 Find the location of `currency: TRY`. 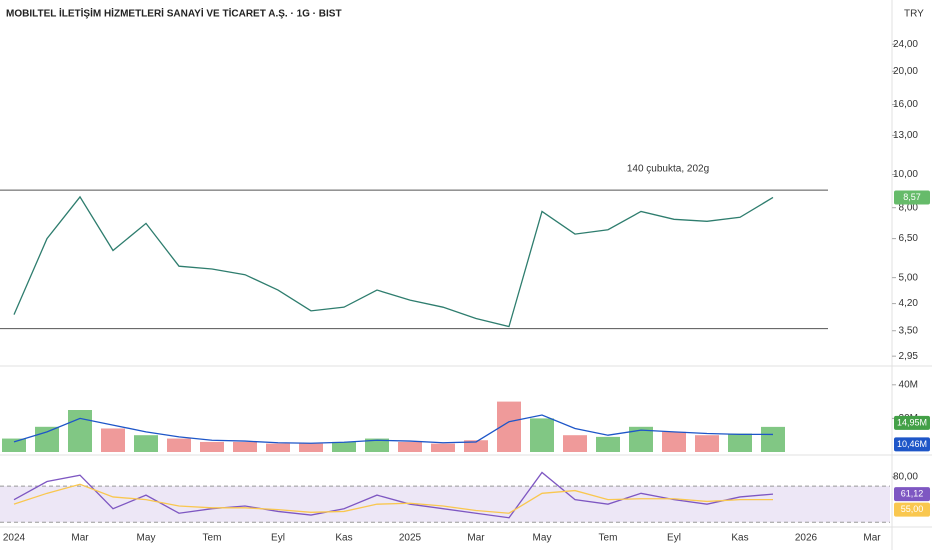

currency: TRY is located at coordinates (914, 14).